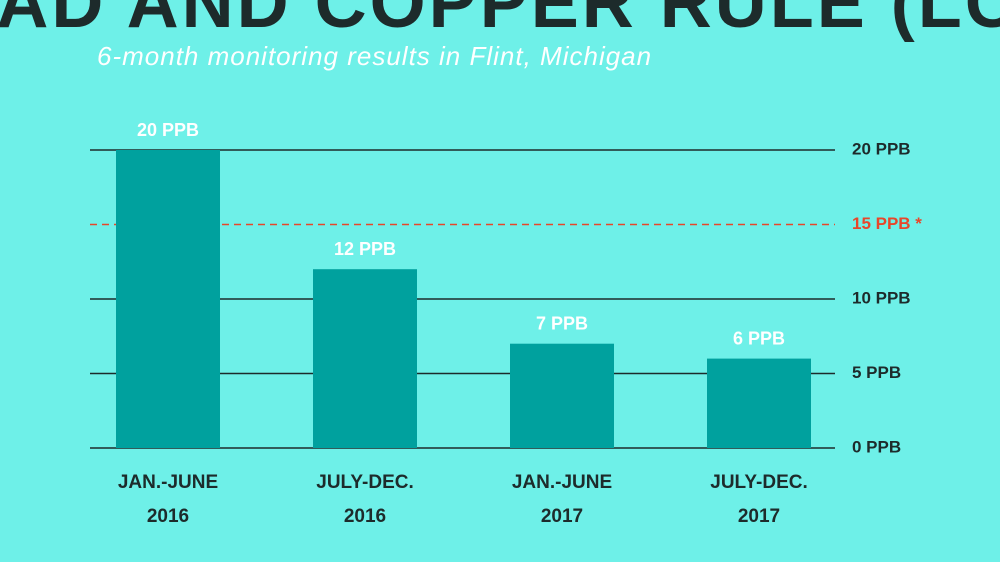 The image size is (1000, 562). I want to click on reference-label: 15 PPB *, so click(887, 223).